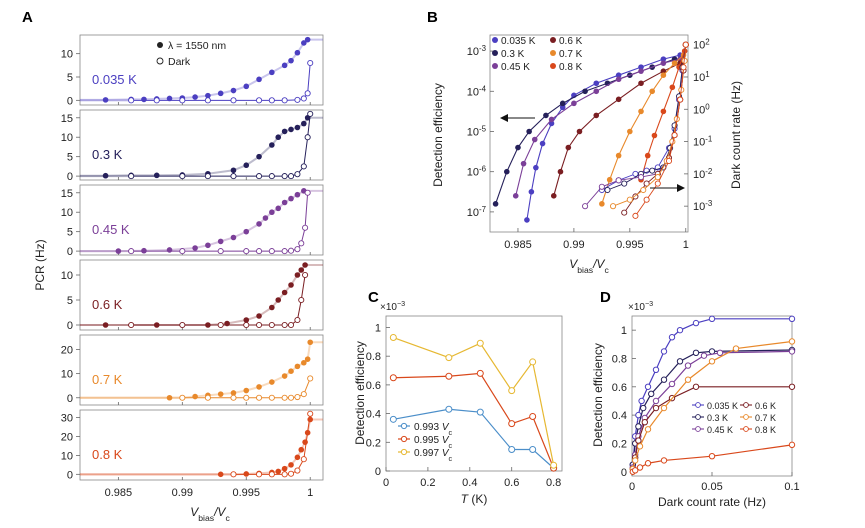  Describe the element at coordinates (571, 54) in the screenshot. I see `legend-label: 0.7 K` at that location.